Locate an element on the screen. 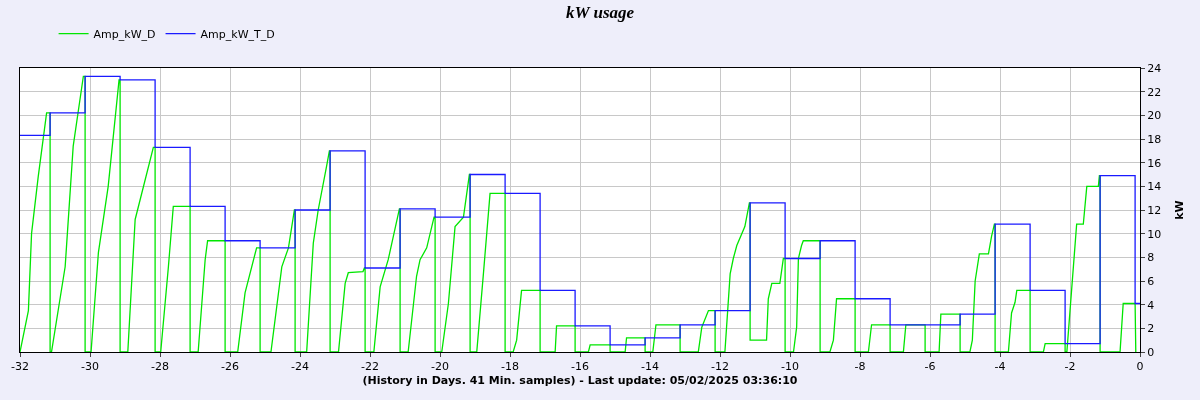 This screenshot has width=1200, height=400. y-tick-label: 4 is located at coordinates (1151, 305).